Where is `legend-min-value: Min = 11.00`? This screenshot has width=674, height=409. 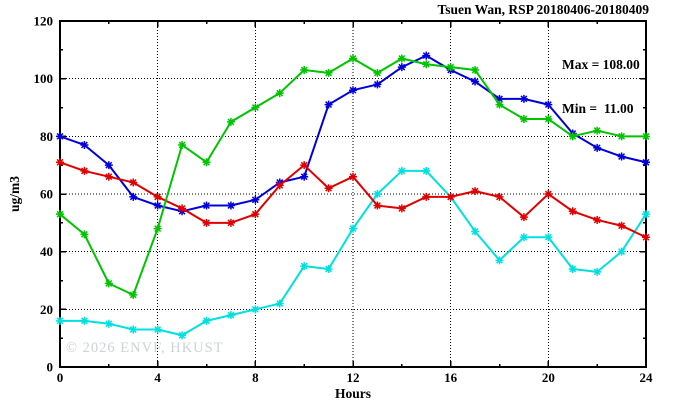 legend-min-value: Min = 11.00 is located at coordinates (598, 108).